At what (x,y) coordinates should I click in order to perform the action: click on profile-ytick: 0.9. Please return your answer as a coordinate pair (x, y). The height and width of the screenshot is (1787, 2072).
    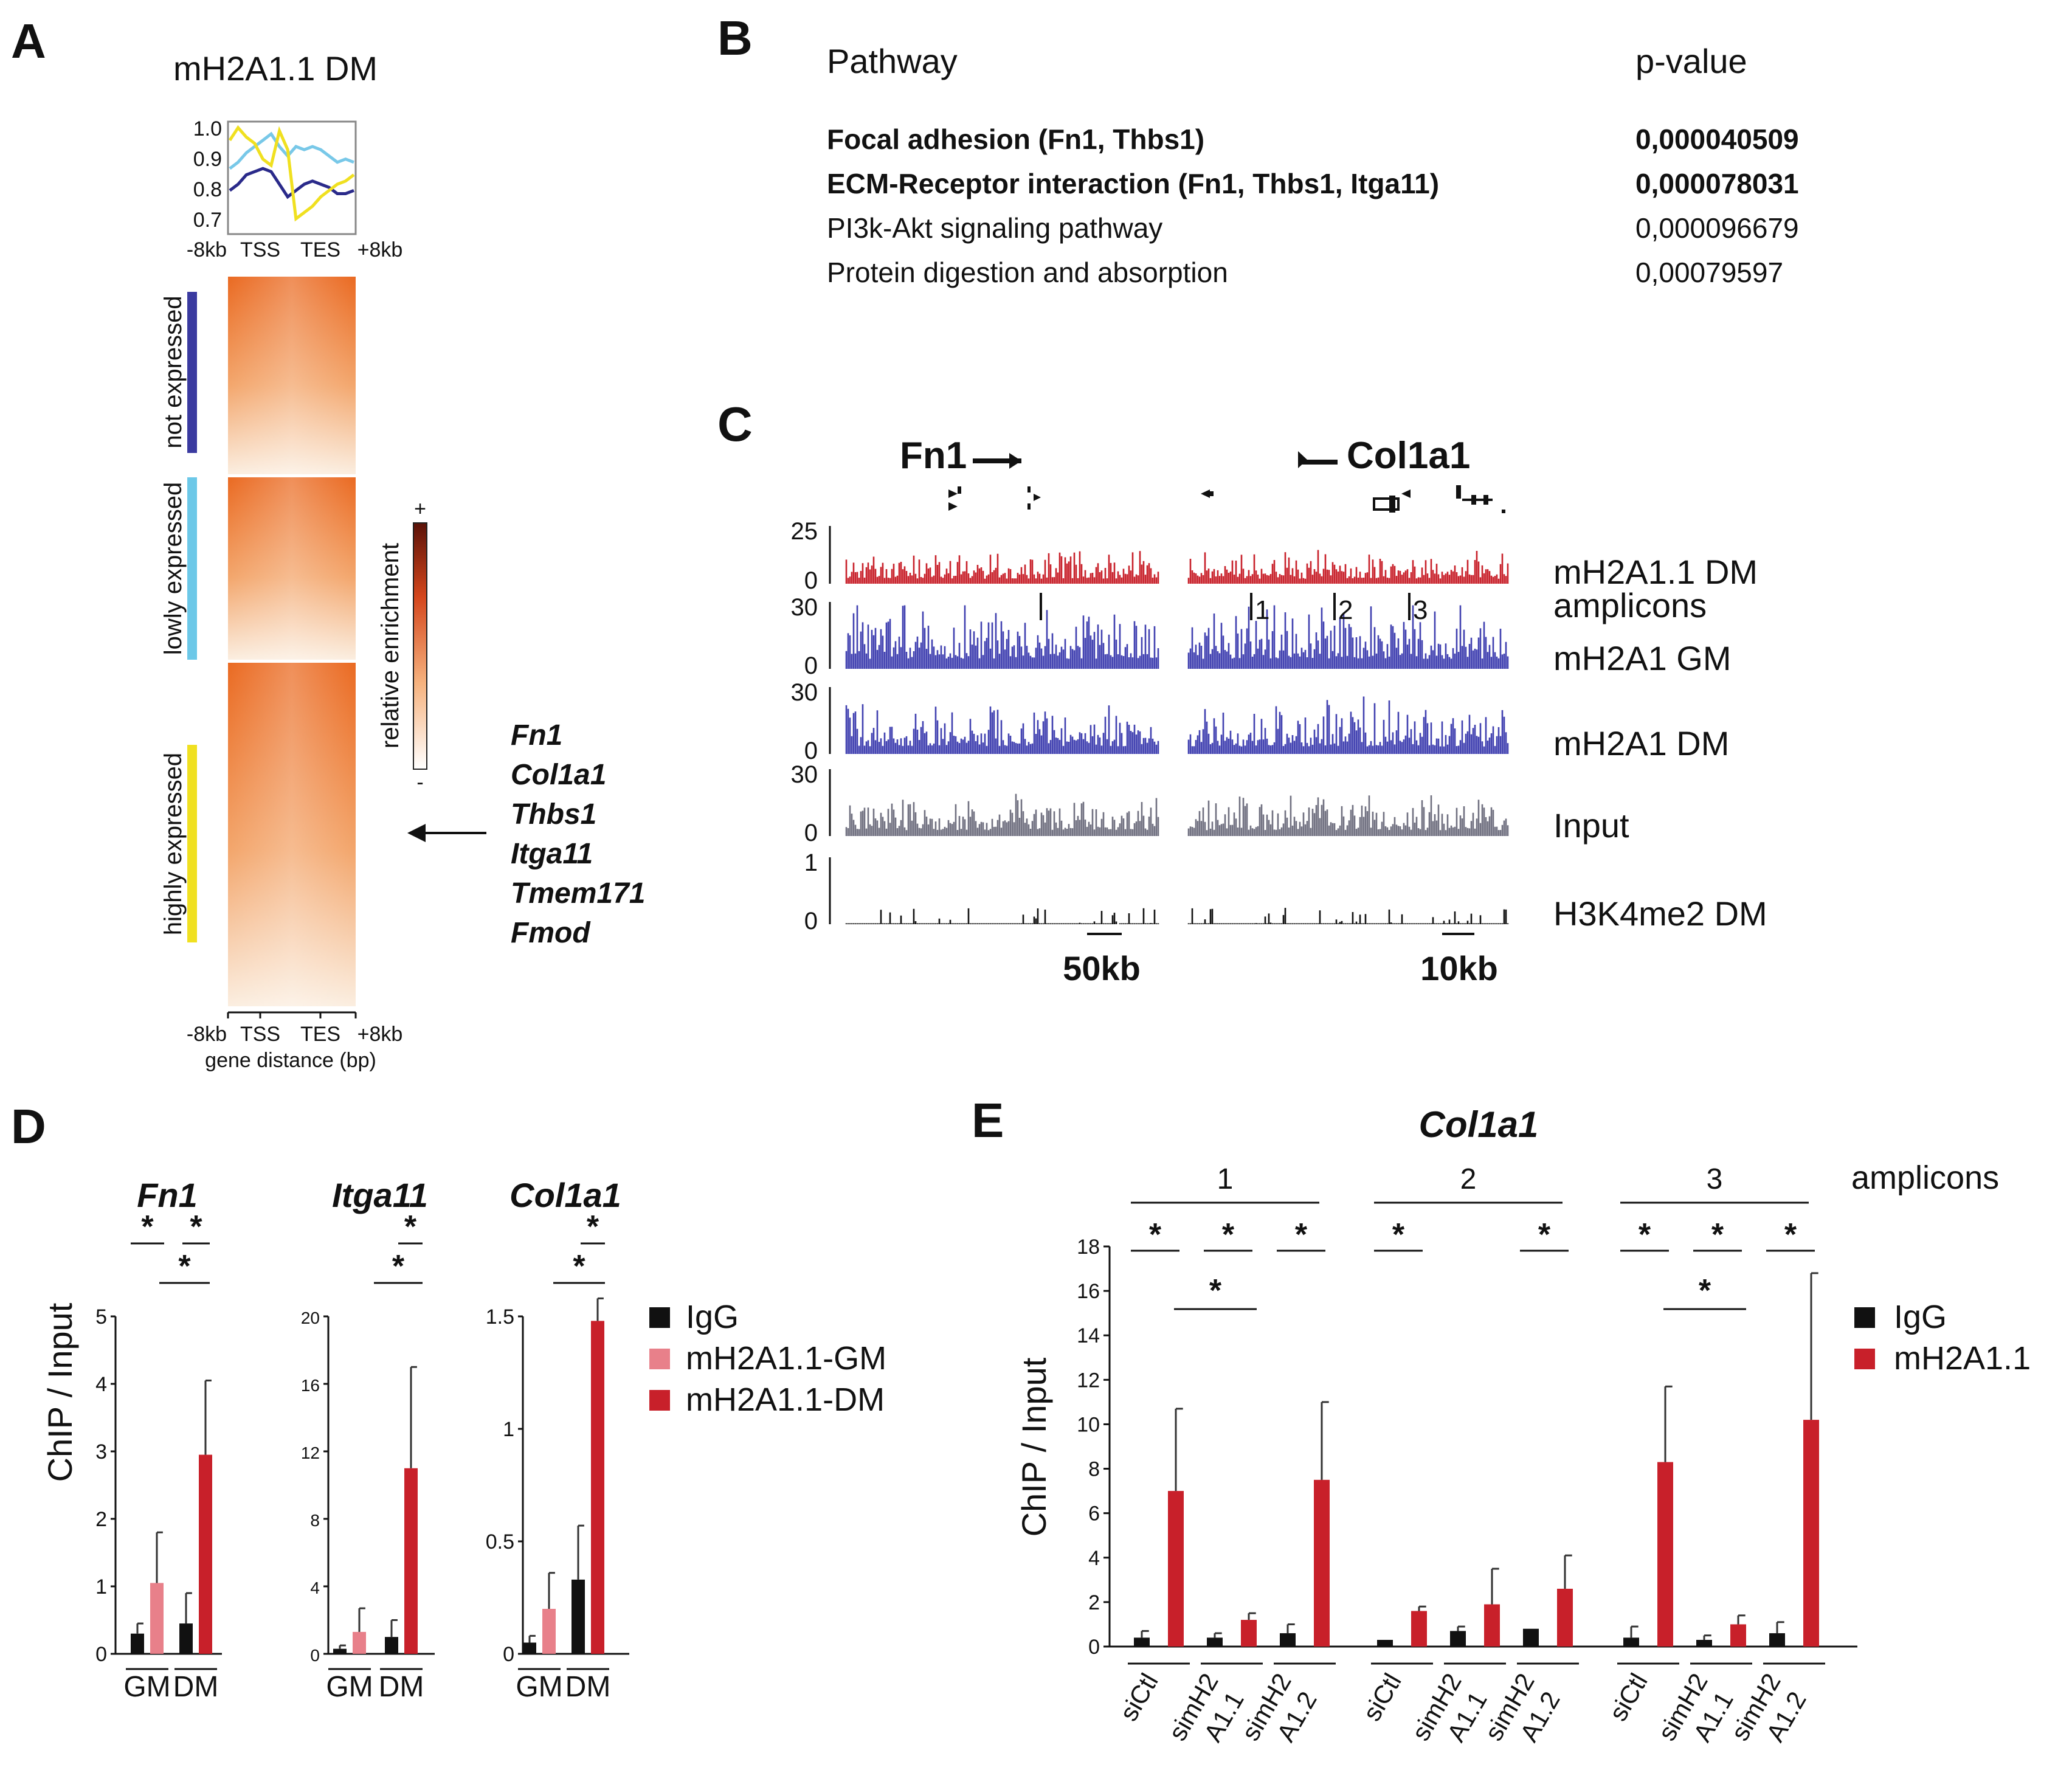
    Looking at the image, I should click on (207, 159).